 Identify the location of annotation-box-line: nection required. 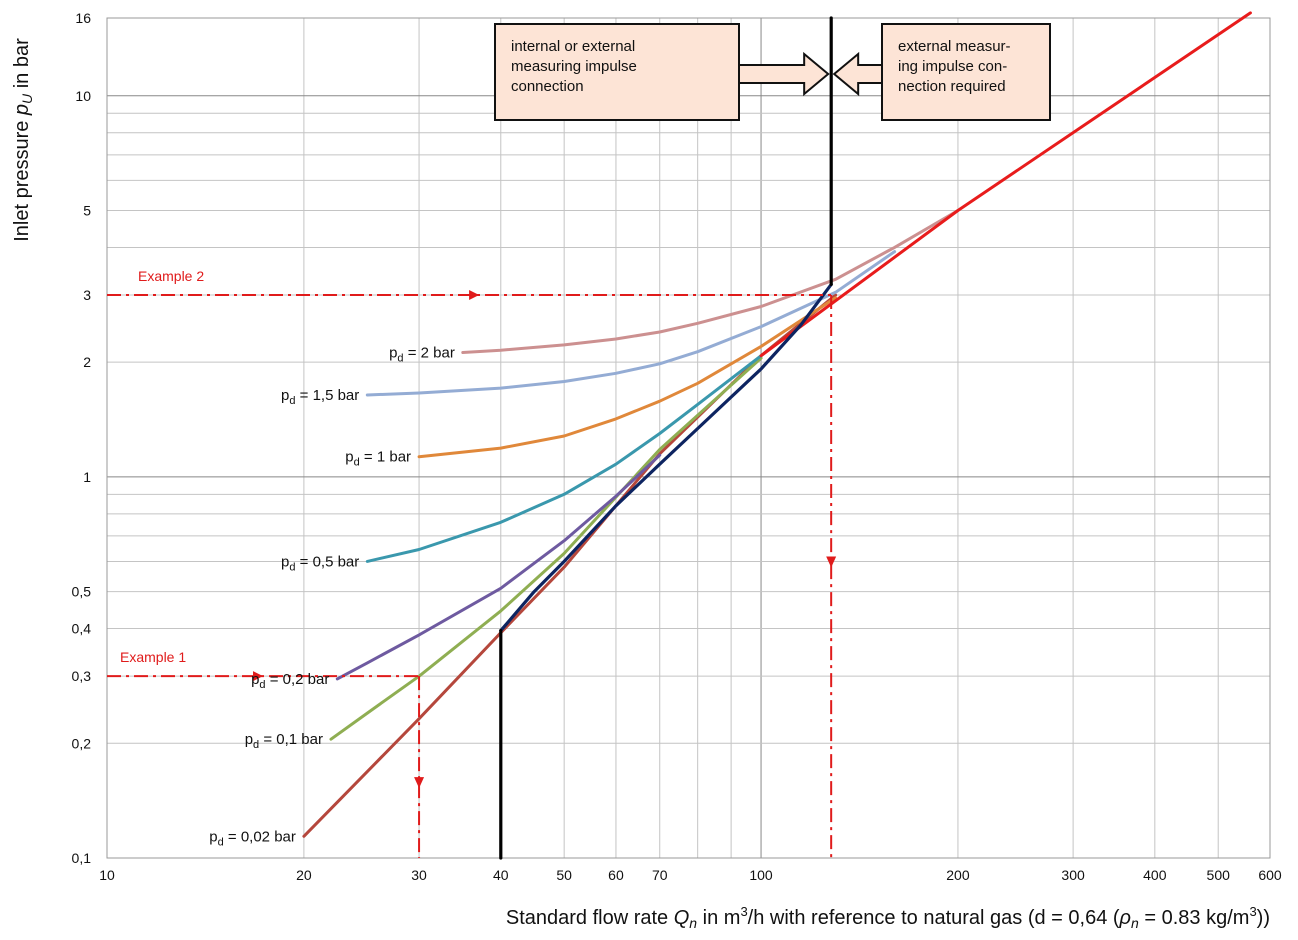
(952, 86).